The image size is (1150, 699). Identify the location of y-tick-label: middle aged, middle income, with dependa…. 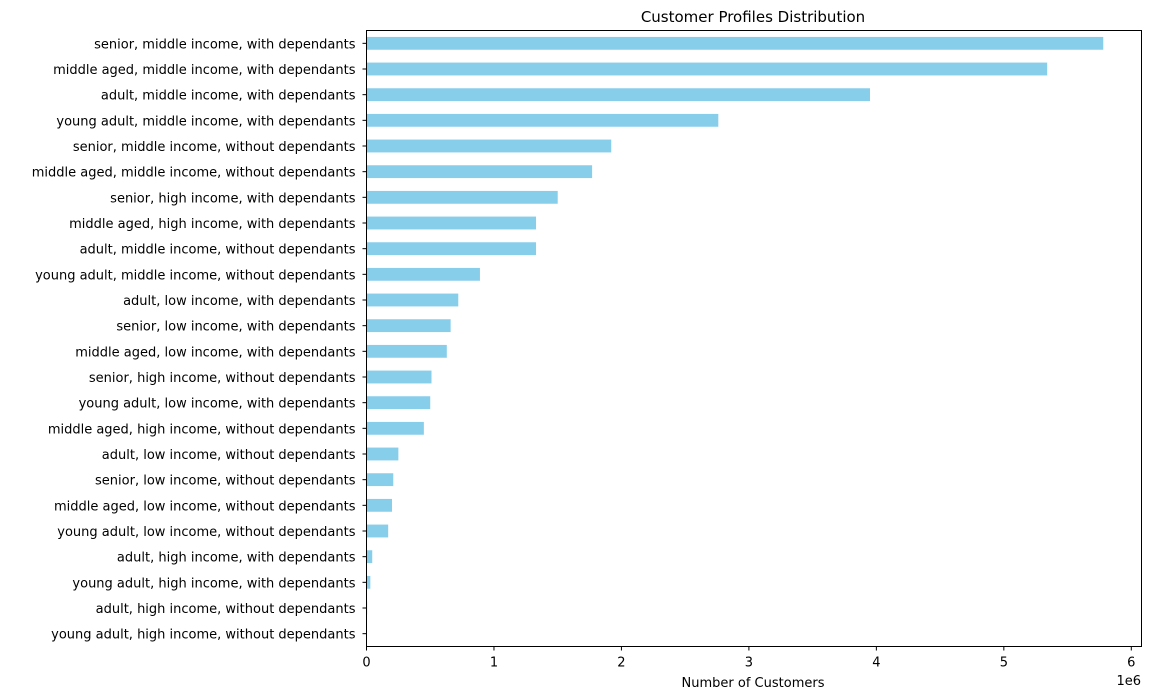
(204, 70).